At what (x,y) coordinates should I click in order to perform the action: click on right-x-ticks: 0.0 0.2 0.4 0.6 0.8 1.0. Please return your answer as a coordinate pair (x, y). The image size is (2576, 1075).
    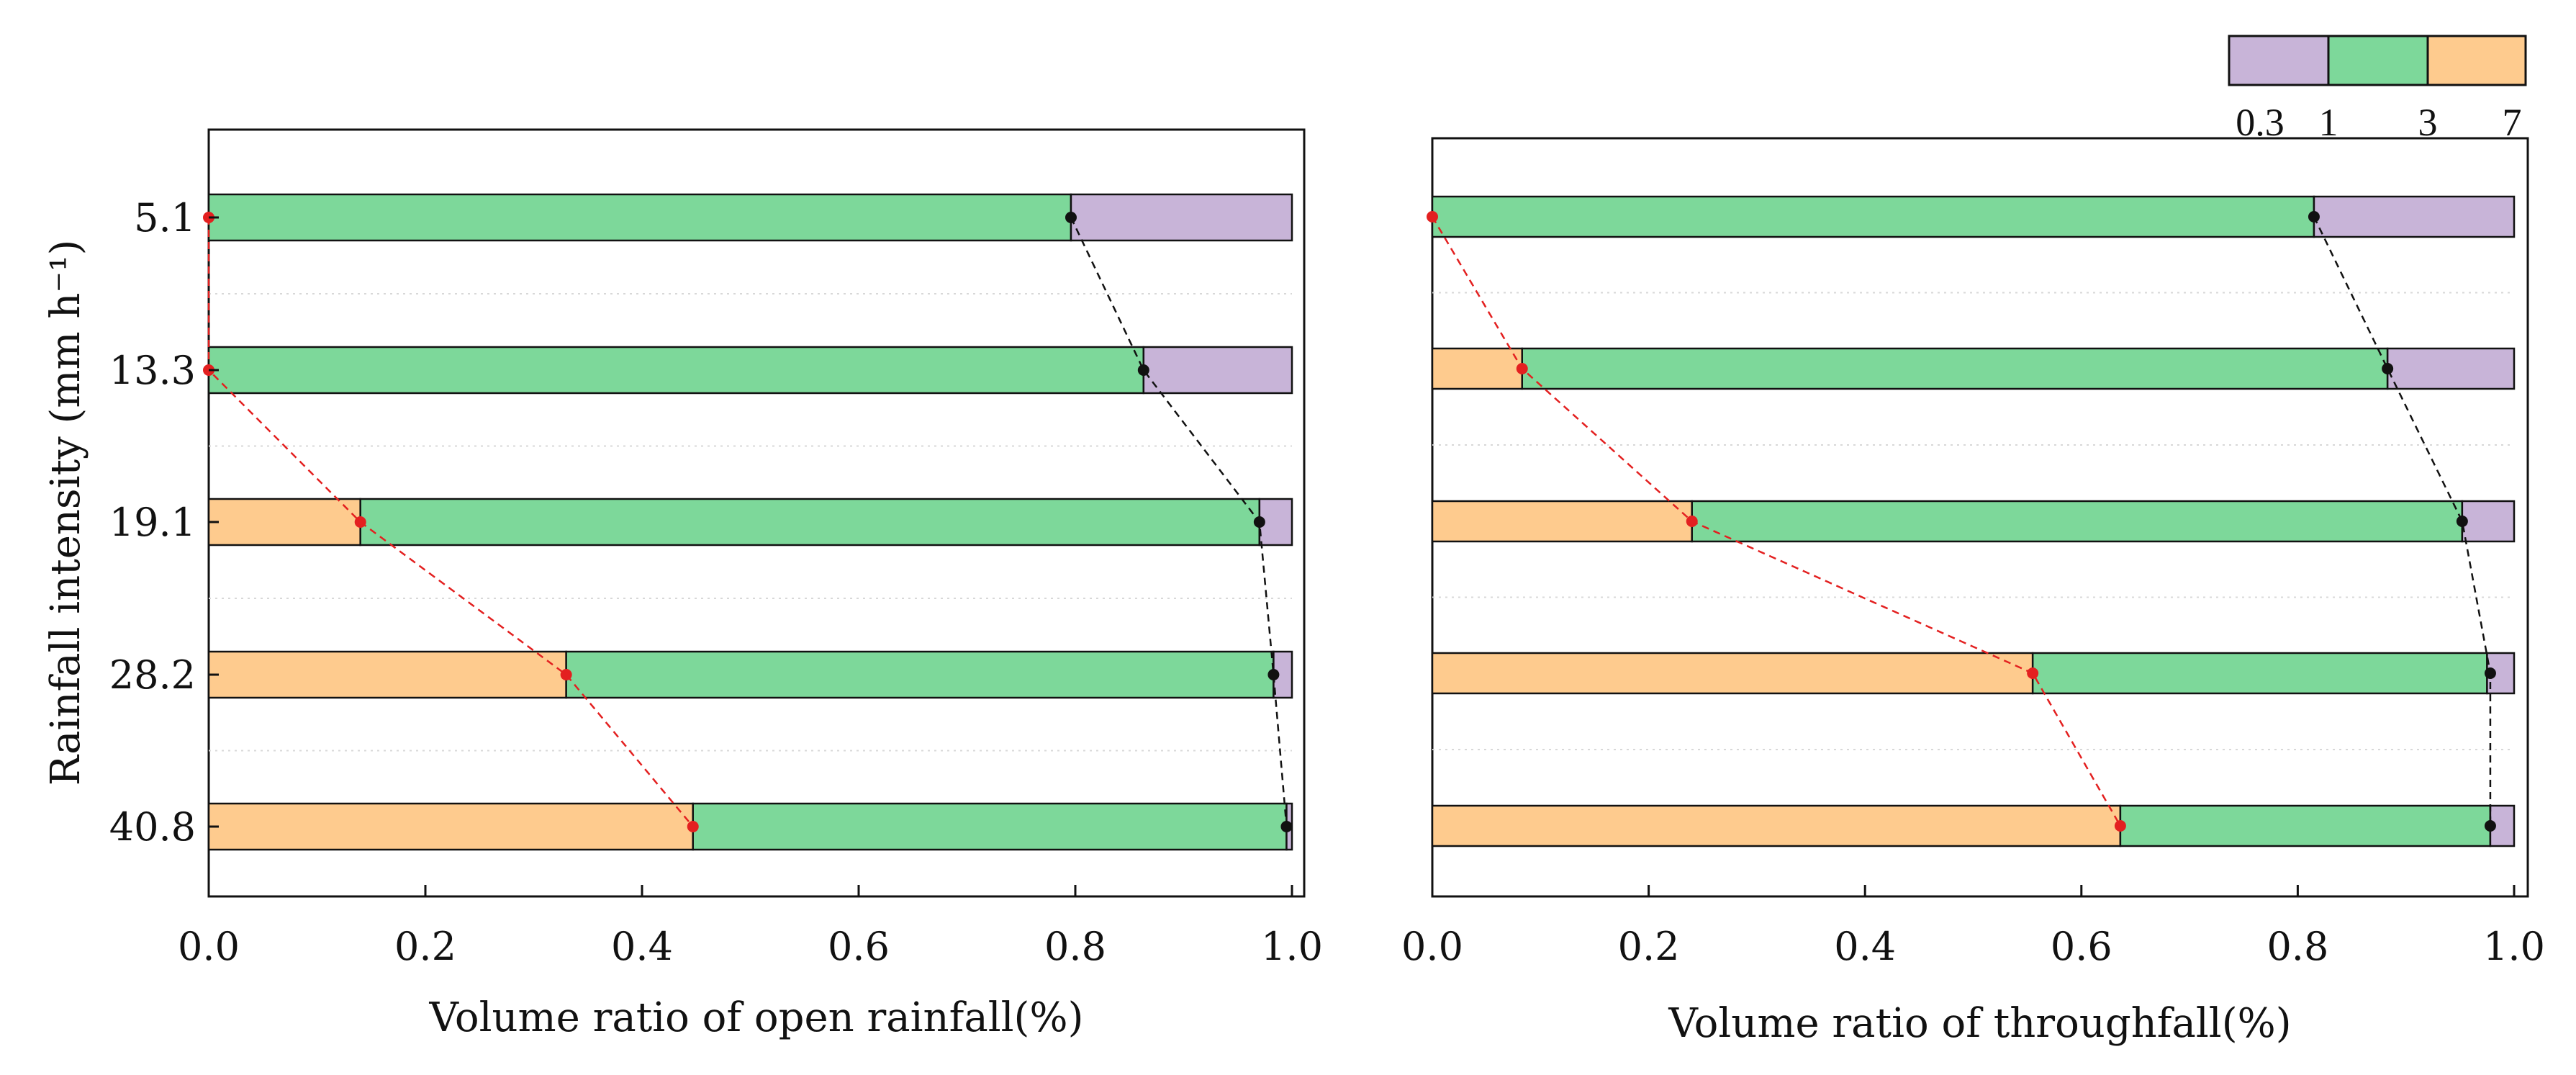
    Looking at the image, I should click on (1973, 927).